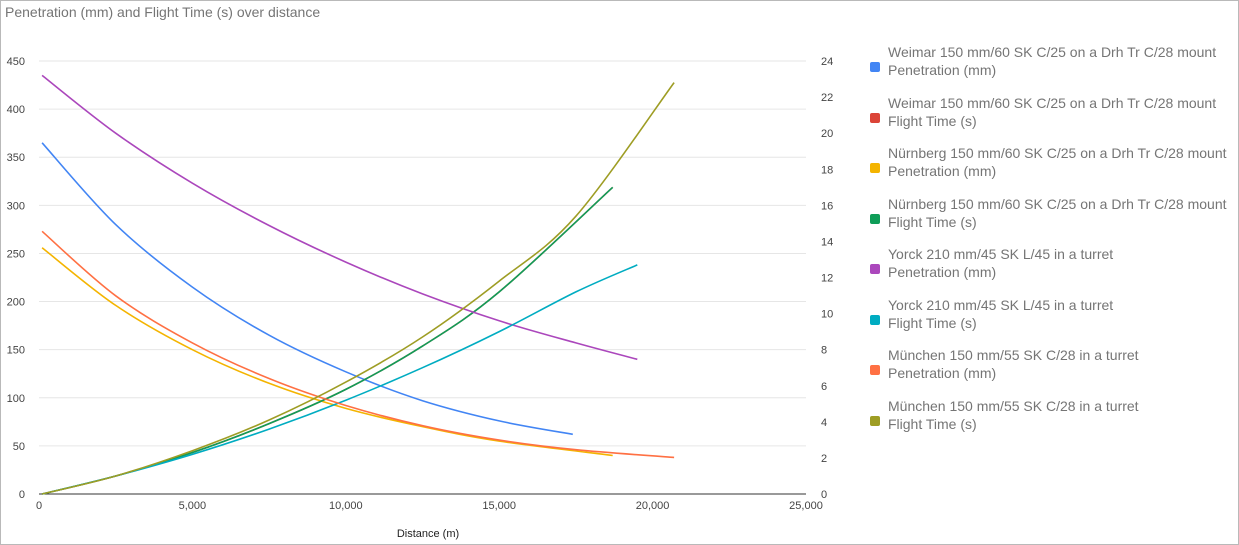 The image size is (1239, 545). Describe the element at coordinates (824, 459) in the screenshot. I see `y2-tick-label: 2` at that location.